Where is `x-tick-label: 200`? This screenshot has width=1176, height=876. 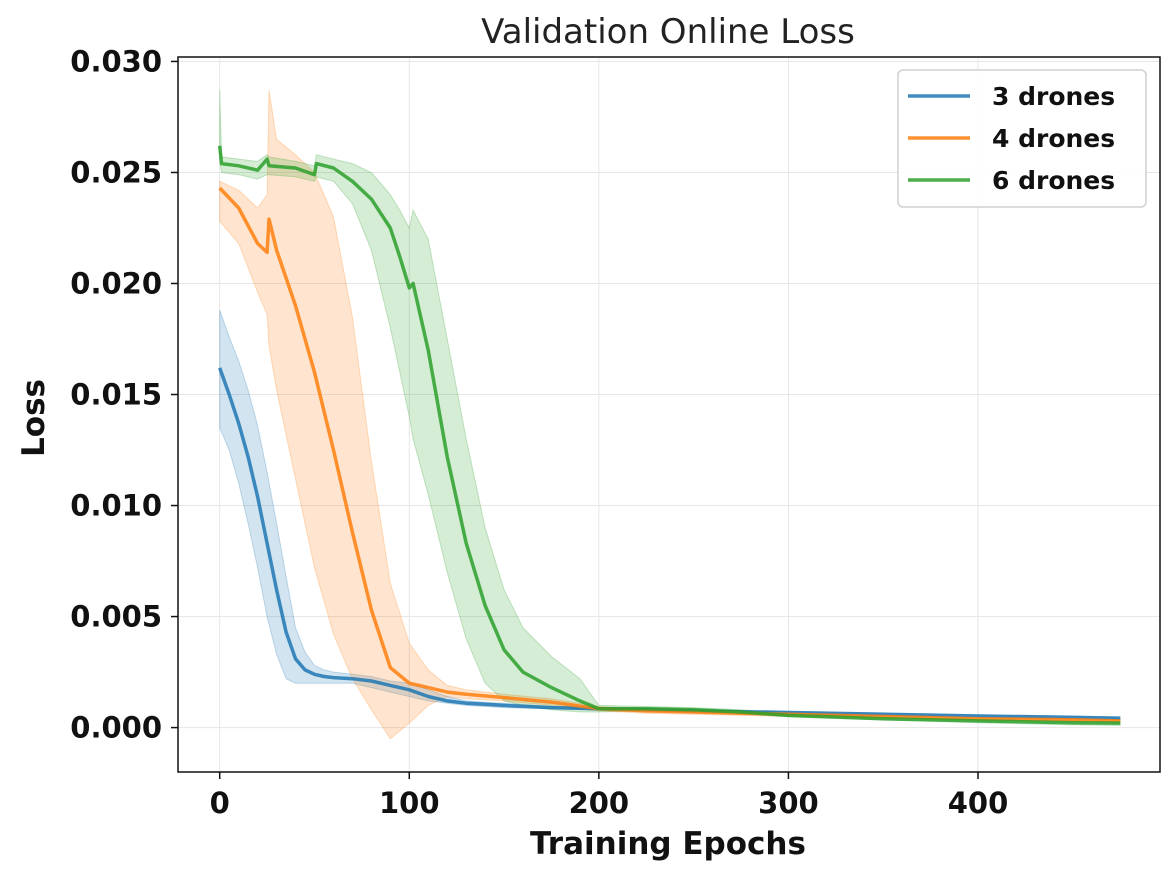
x-tick-label: 200 is located at coordinates (599, 803).